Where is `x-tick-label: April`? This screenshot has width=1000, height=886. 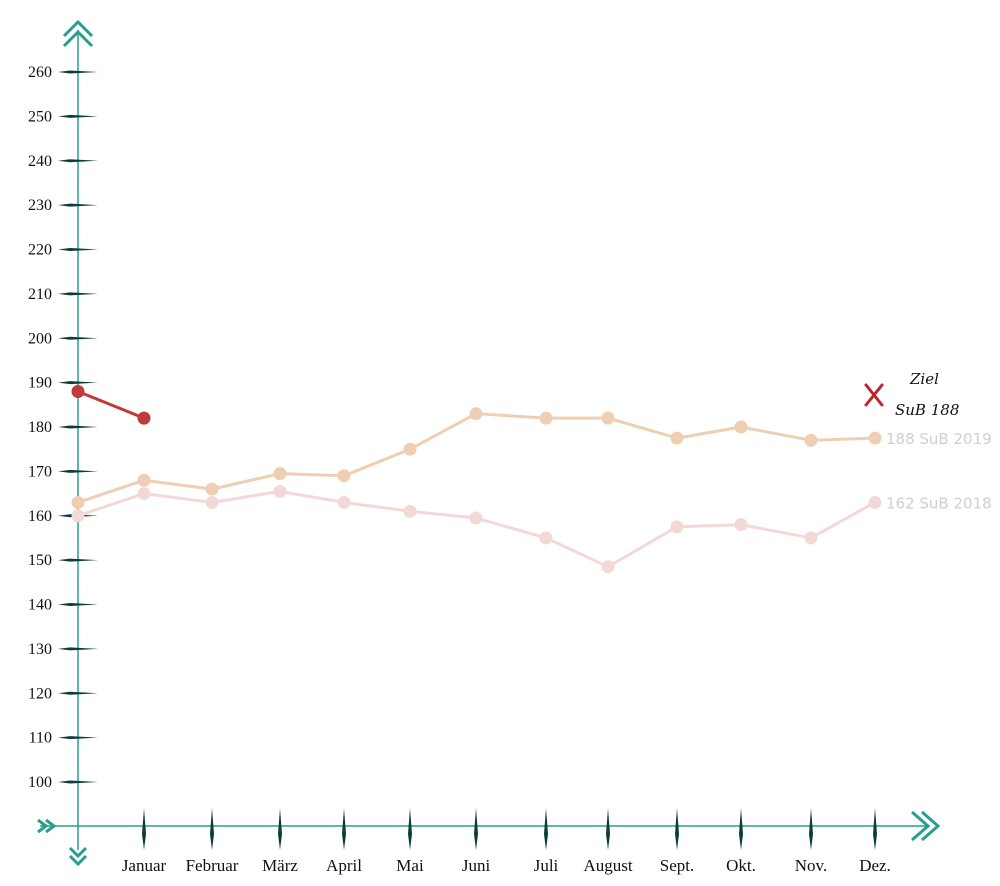 x-tick-label: April is located at coordinates (344, 865).